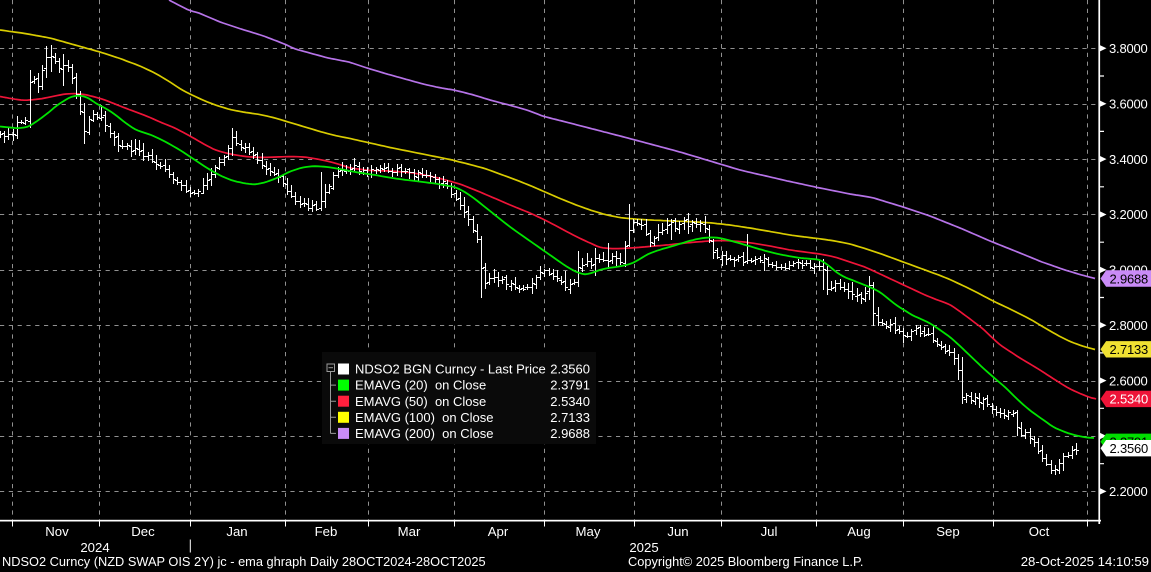 The width and height of the screenshot is (1151, 572). I want to click on svg-text: 2025, so click(643, 547).